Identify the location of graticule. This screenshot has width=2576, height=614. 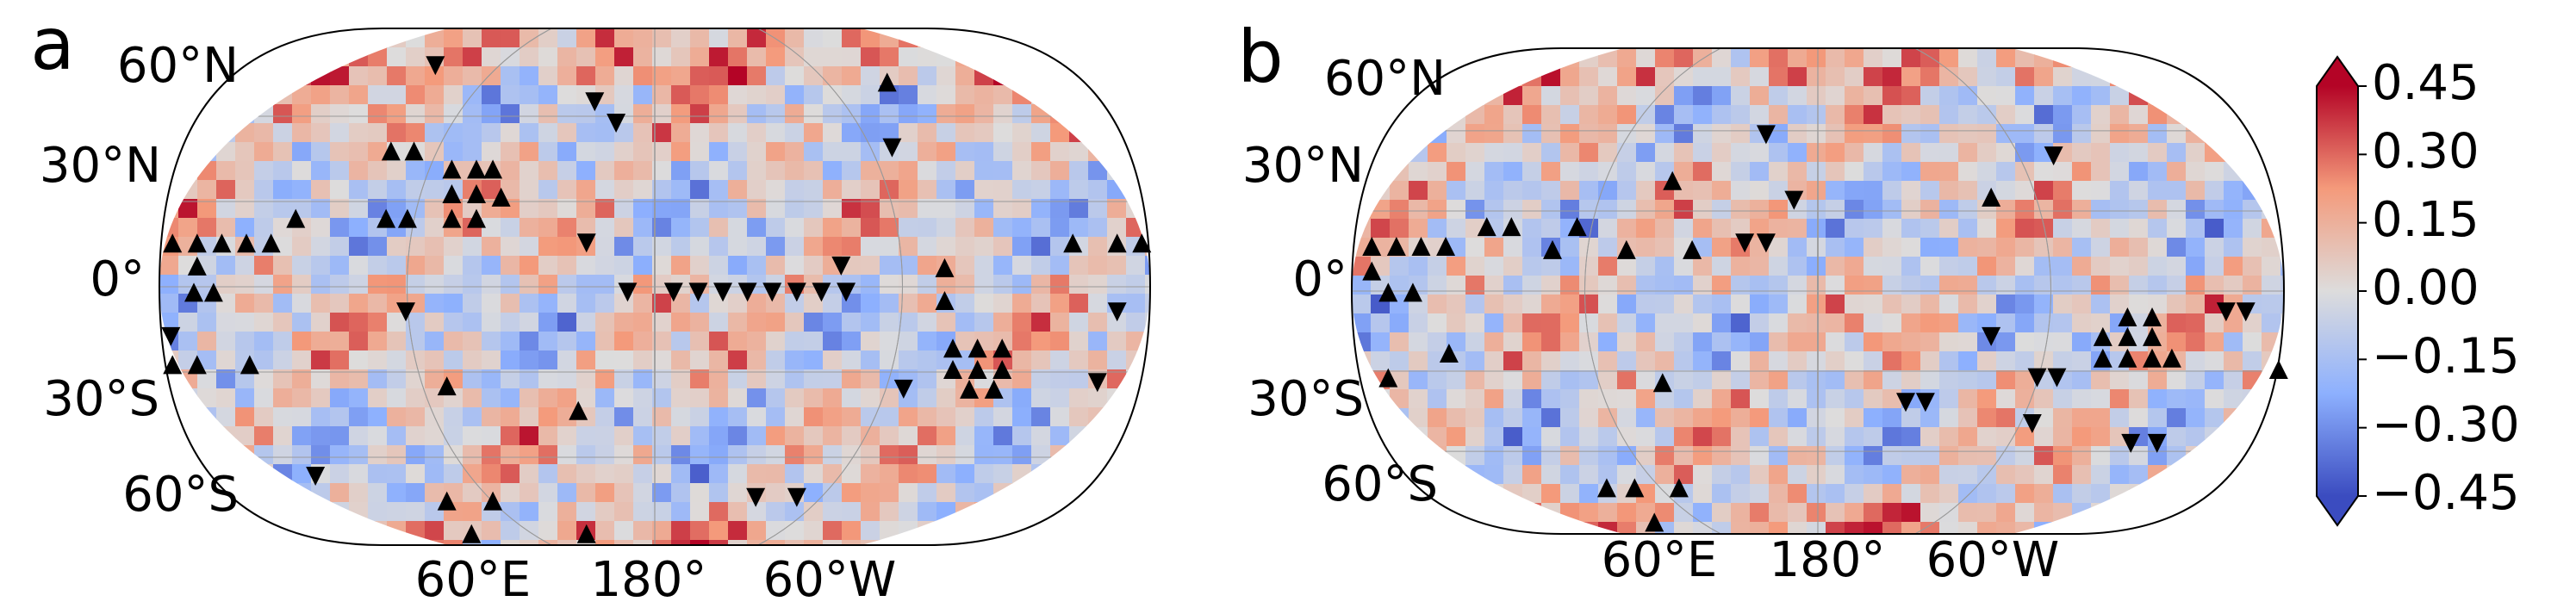
(655, 287).